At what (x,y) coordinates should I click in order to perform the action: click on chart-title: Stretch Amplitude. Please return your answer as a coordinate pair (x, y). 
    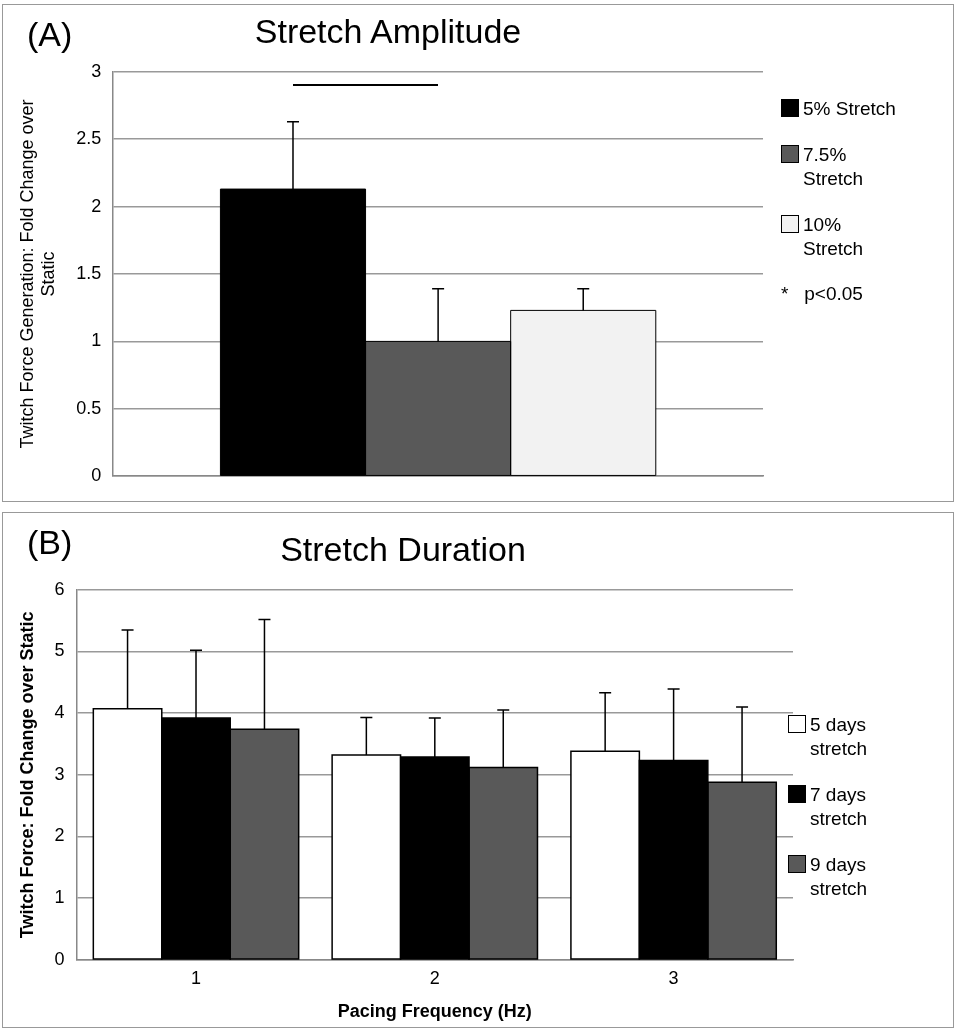
    Looking at the image, I should click on (388, 30).